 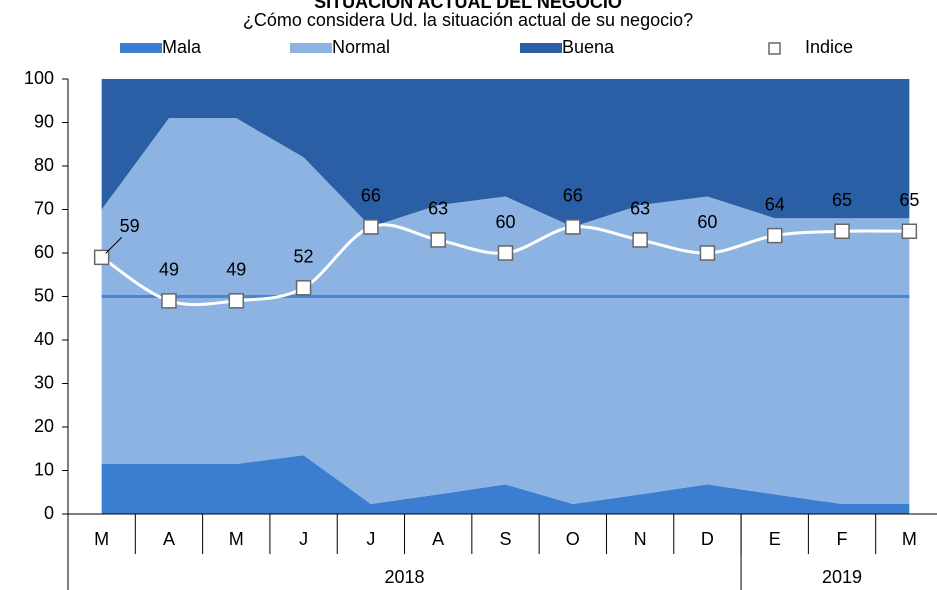 I want to click on legend-marker, so click(x=774, y=48).